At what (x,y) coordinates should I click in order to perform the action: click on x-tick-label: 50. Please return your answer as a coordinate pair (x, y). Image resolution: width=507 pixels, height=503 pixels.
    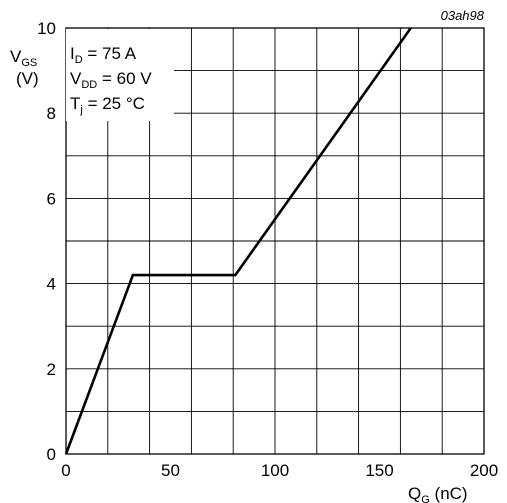
    Looking at the image, I should click on (170, 470).